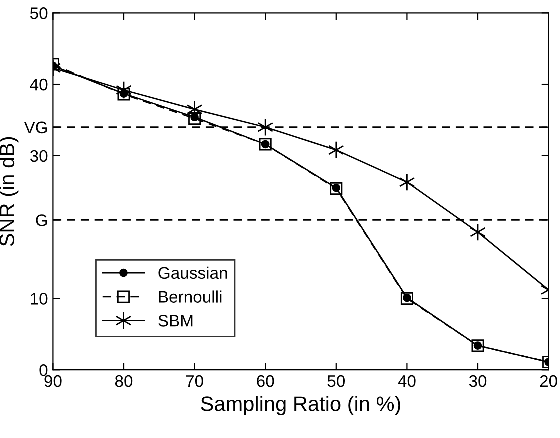 The image size is (560, 438). What do you see at coordinates (407, 381) in the screenshot?
I see `x-tick-label: 40` at bounding box center [407, 381].